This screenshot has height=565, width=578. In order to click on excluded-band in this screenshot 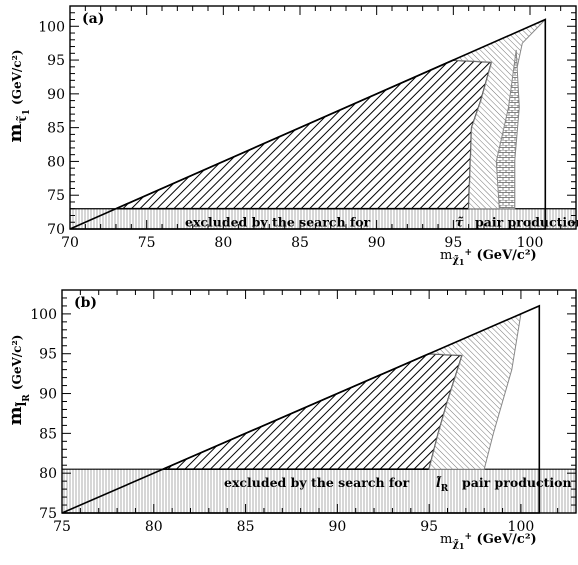, I will do `click(323, 218)`.